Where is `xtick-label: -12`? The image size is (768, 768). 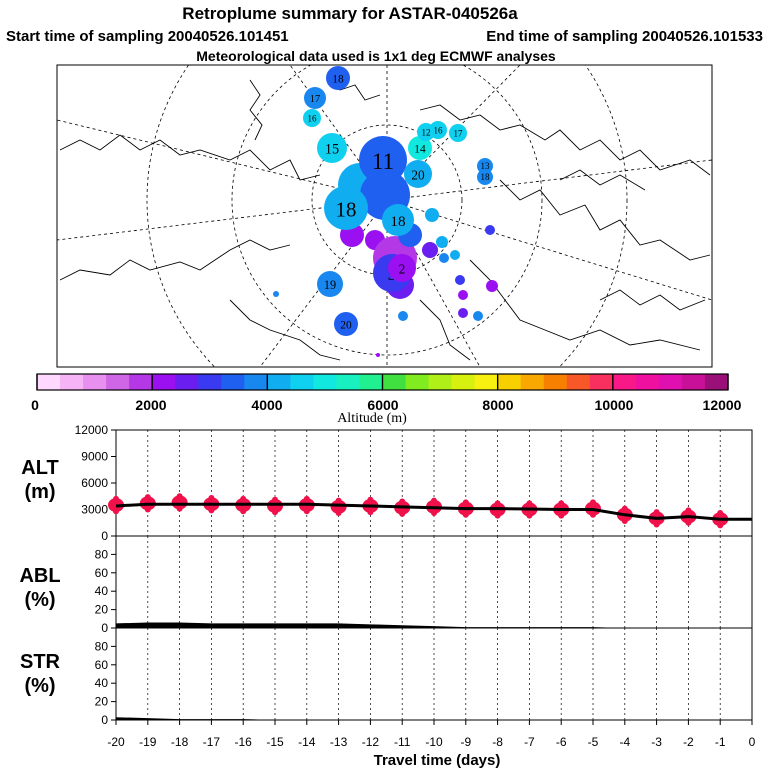
xtick-label: -12 is located at coordinates (371, 742).